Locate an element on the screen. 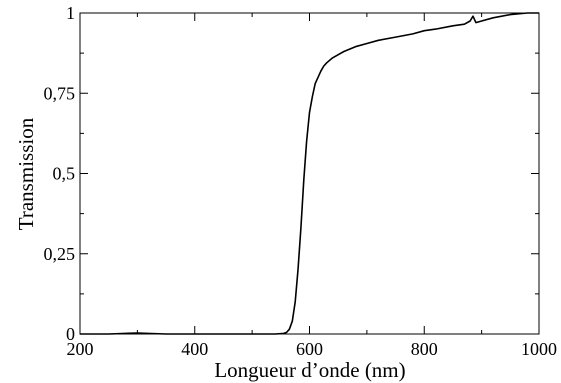 This screenshot has height=383, width=561. y-tick-label: 0,5 is located at coordinates (64, 174).